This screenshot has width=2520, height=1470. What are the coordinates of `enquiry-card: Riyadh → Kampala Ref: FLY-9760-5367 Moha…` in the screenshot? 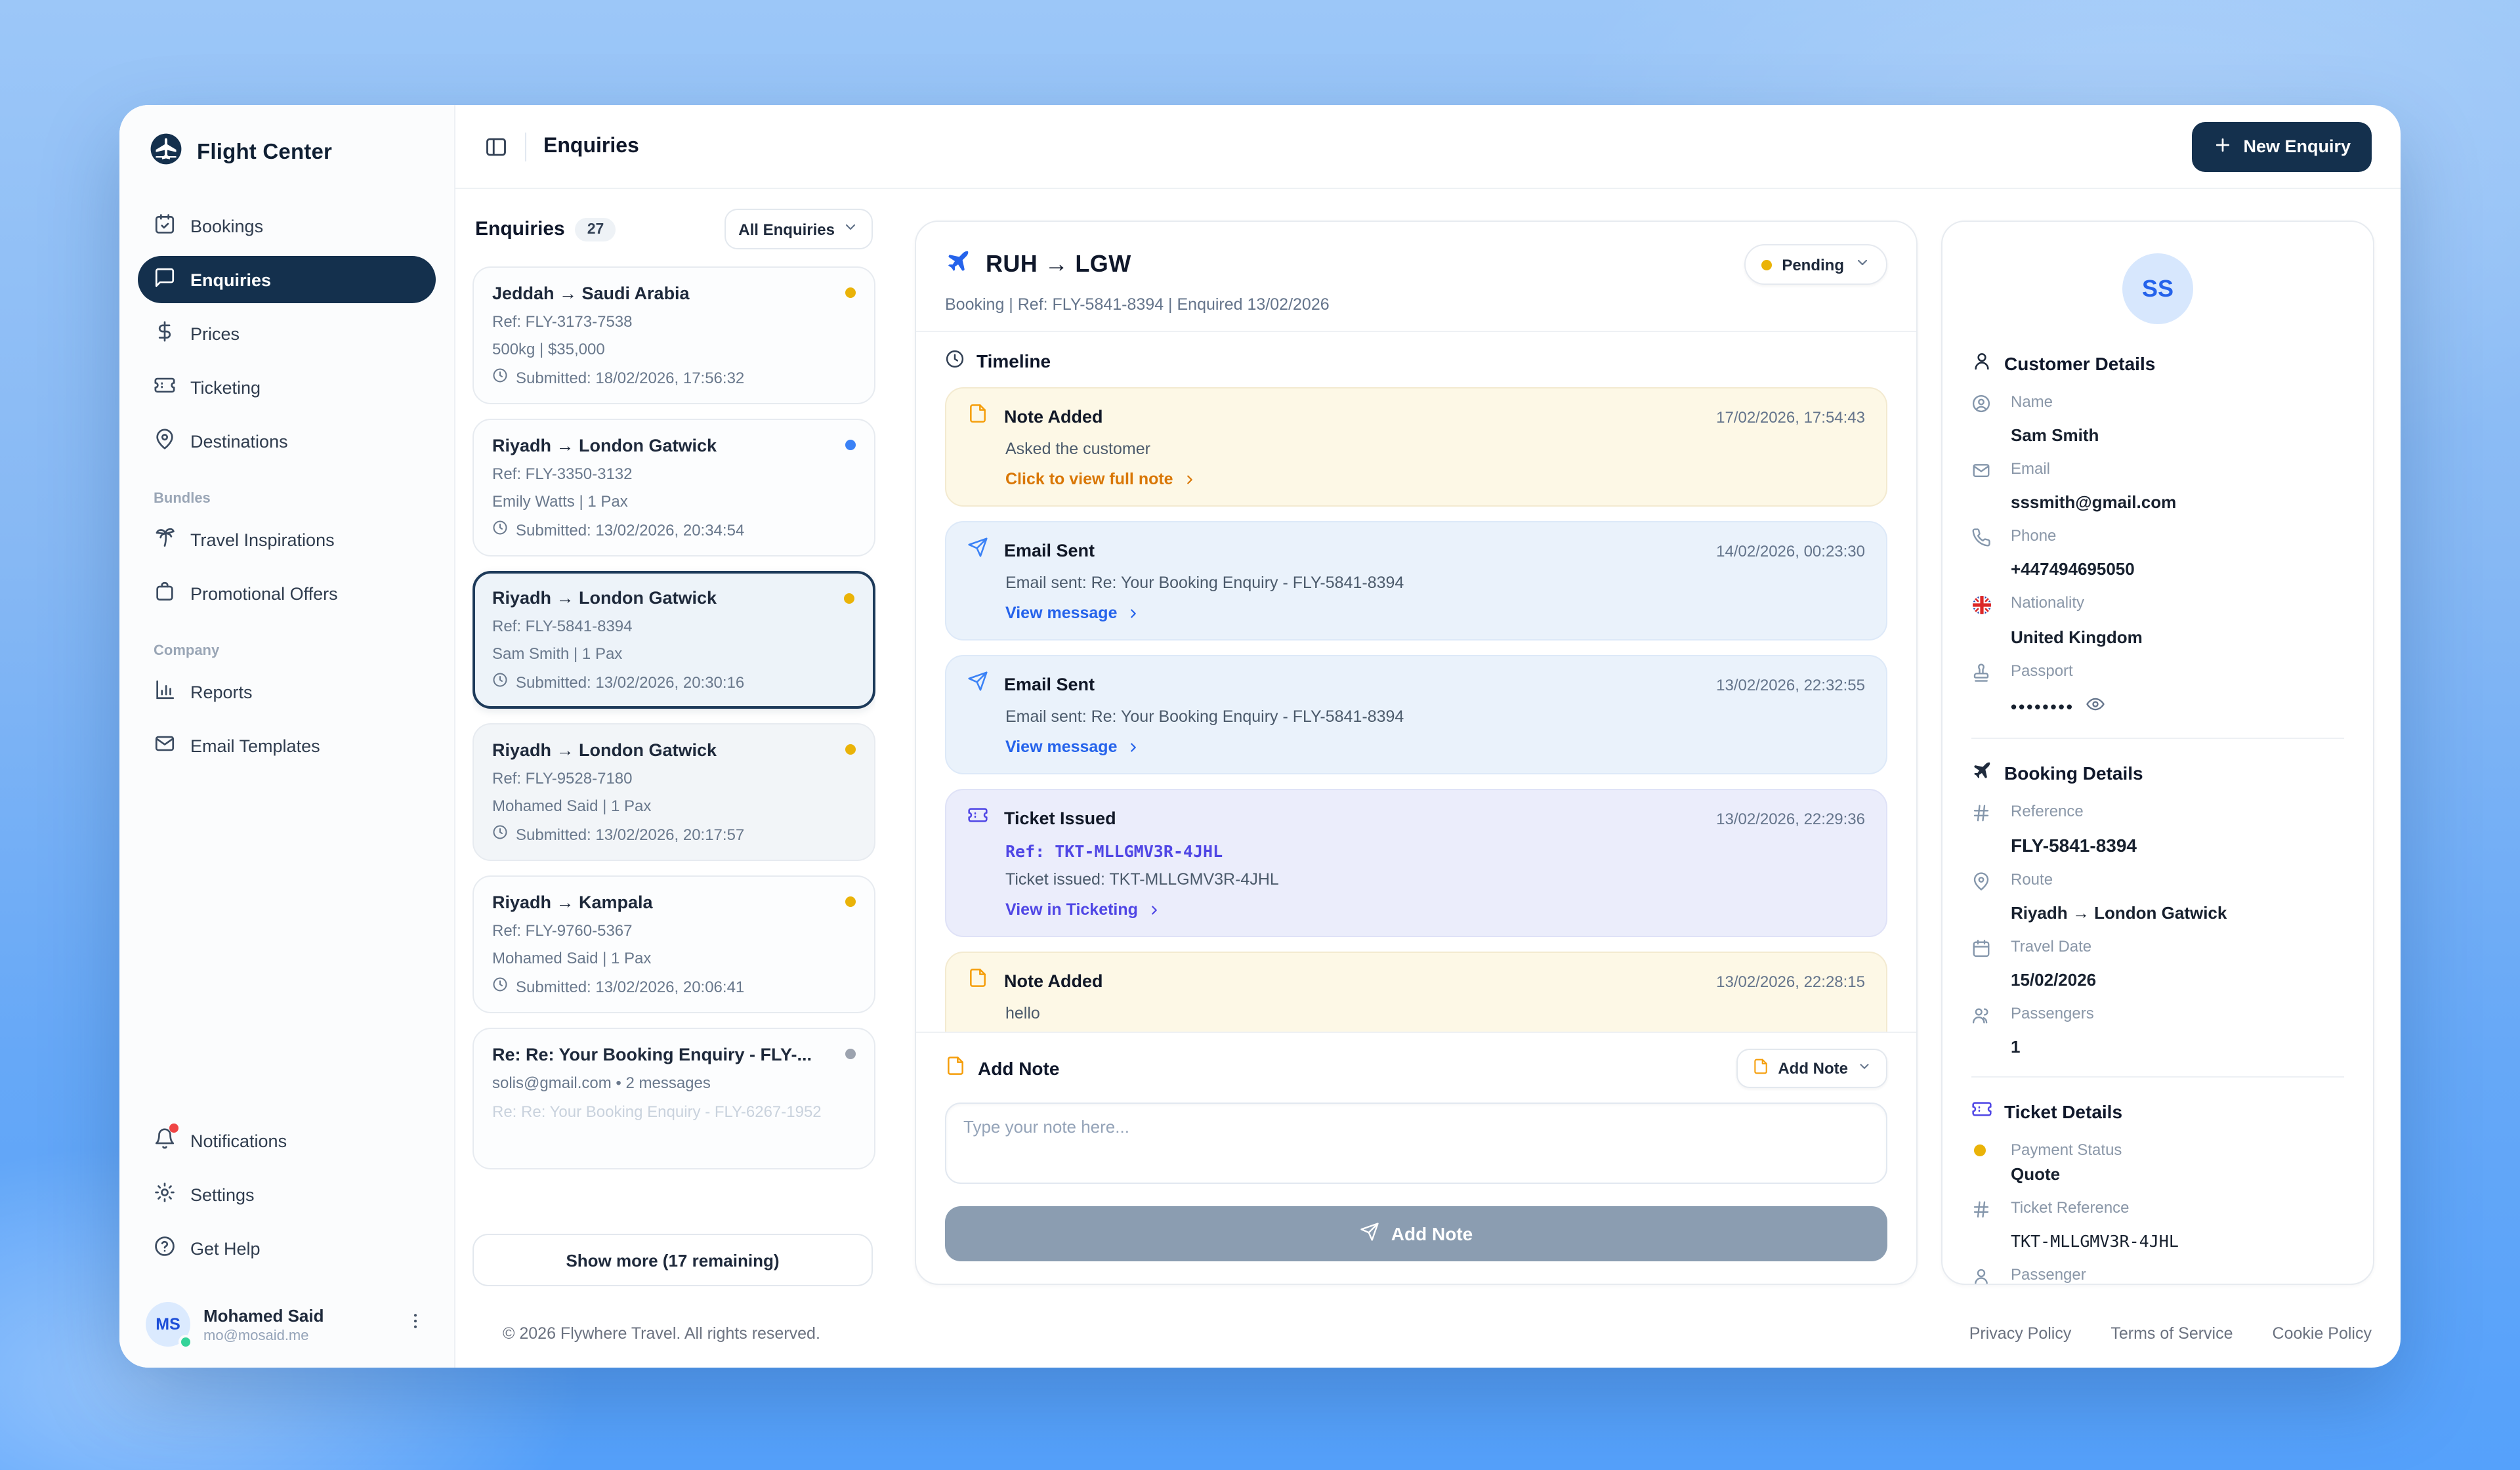 It's located at (673, 944).